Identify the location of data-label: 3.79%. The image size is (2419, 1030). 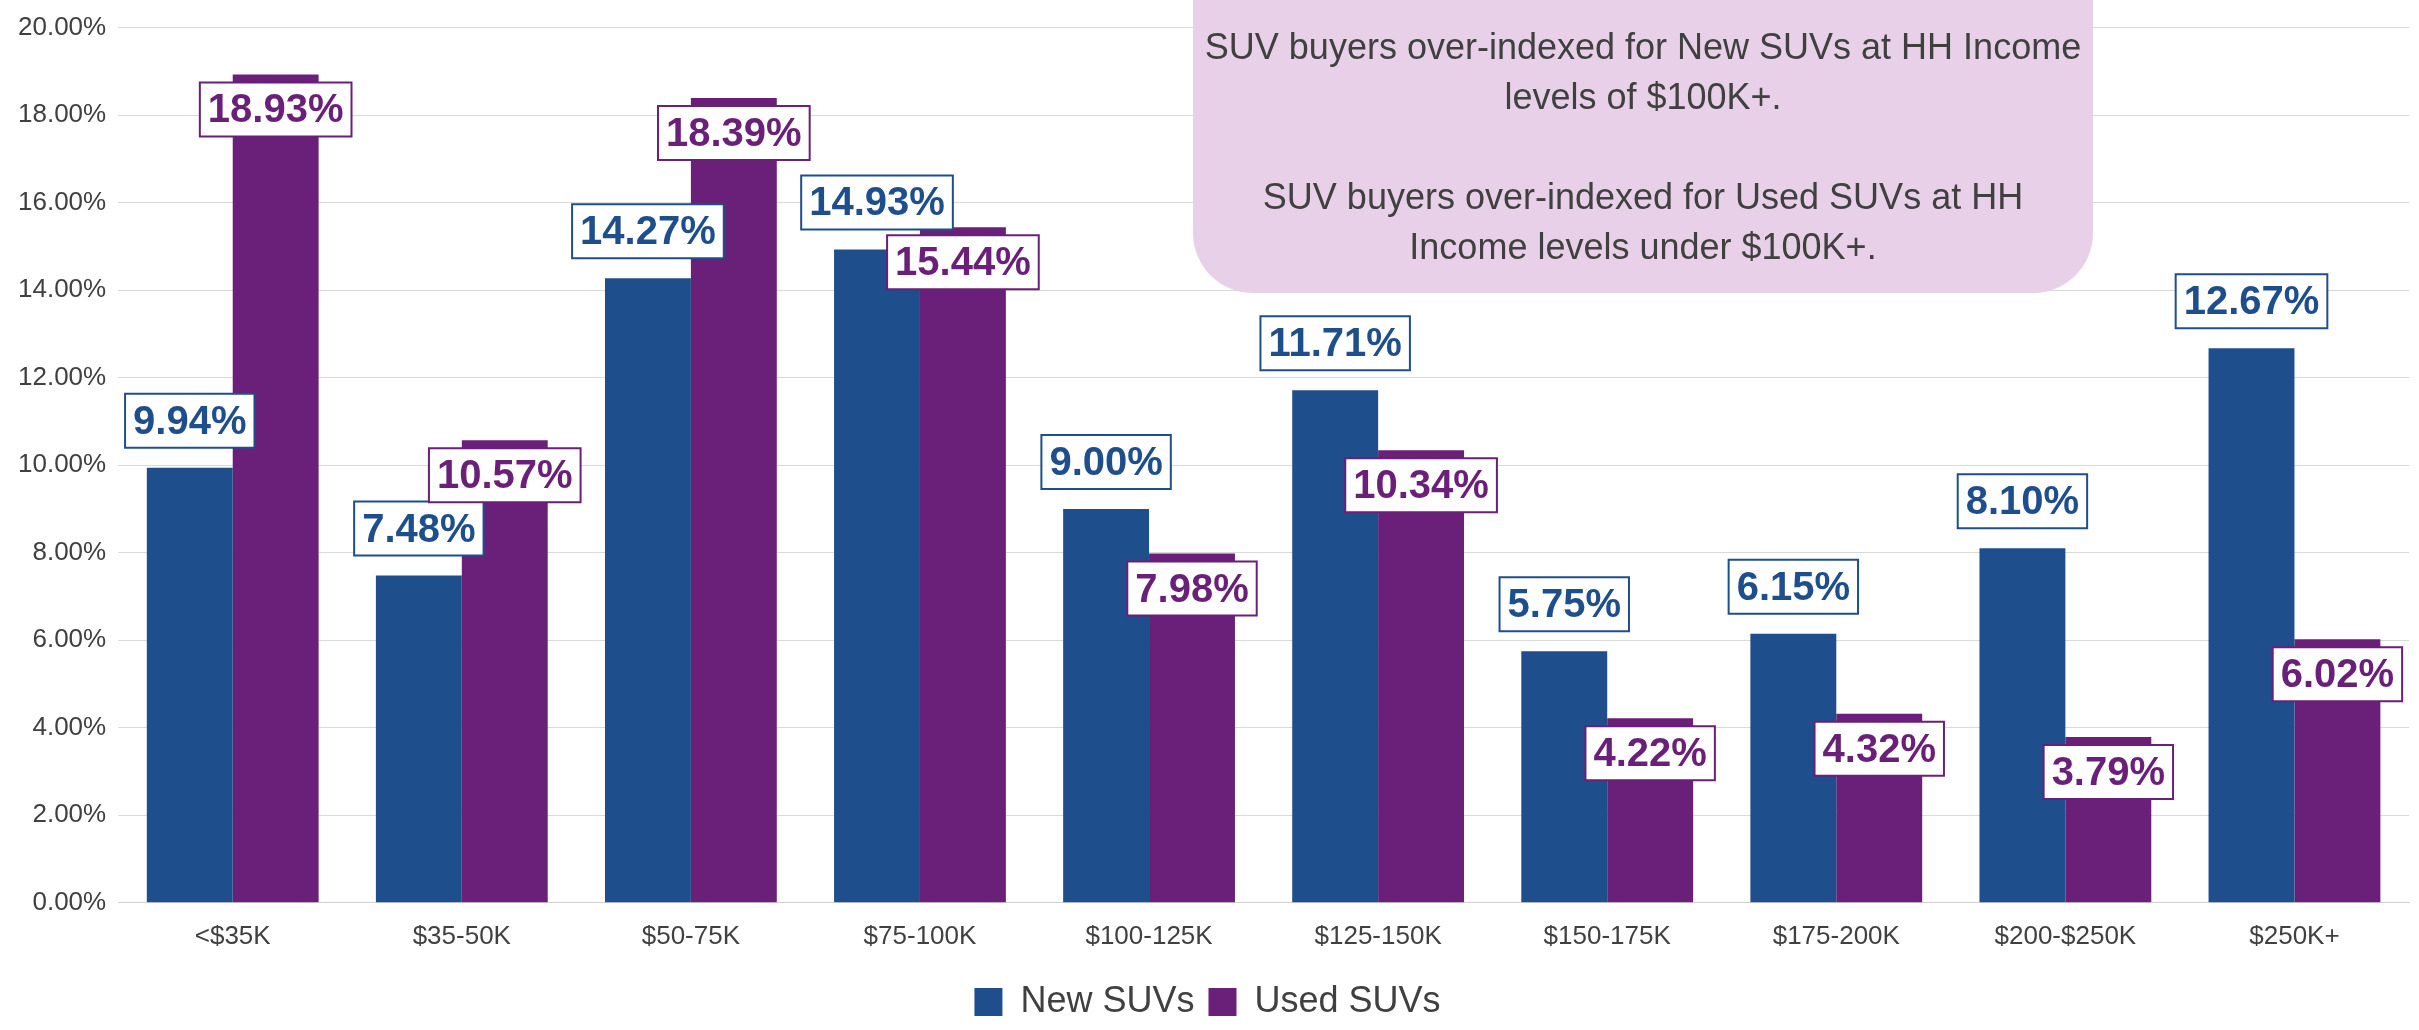
(2108, 770).